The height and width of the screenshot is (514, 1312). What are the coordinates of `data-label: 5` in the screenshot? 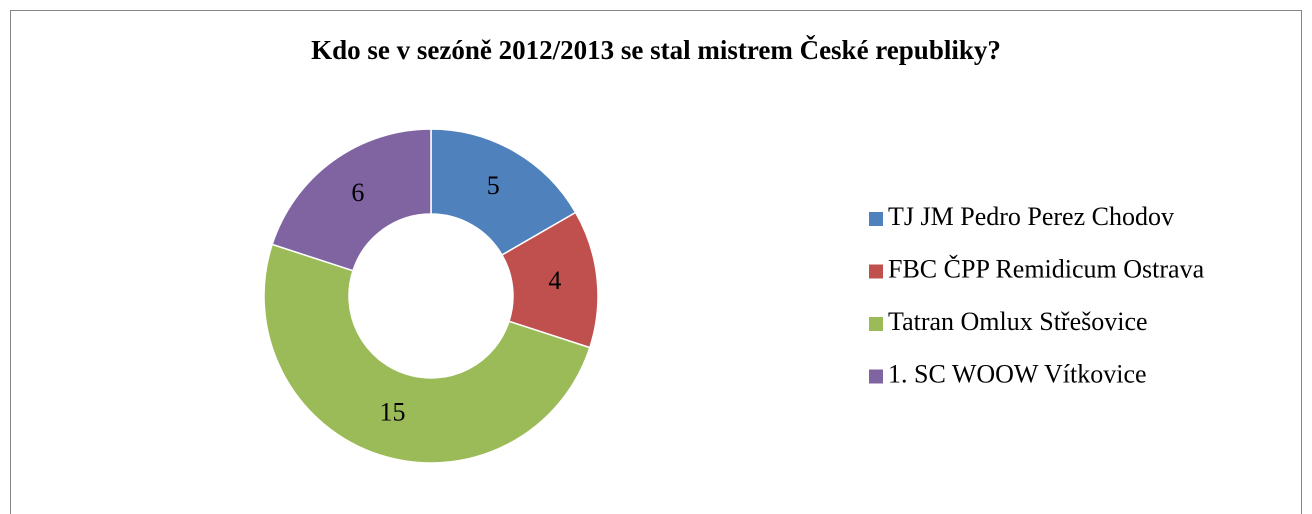 It's located at (493, 185).